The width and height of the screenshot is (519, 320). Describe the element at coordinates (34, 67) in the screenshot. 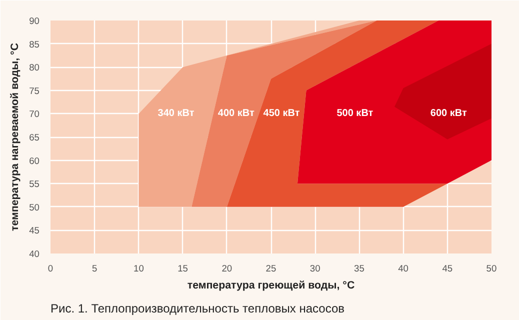

I see `y-tick-label: 80` at that location.